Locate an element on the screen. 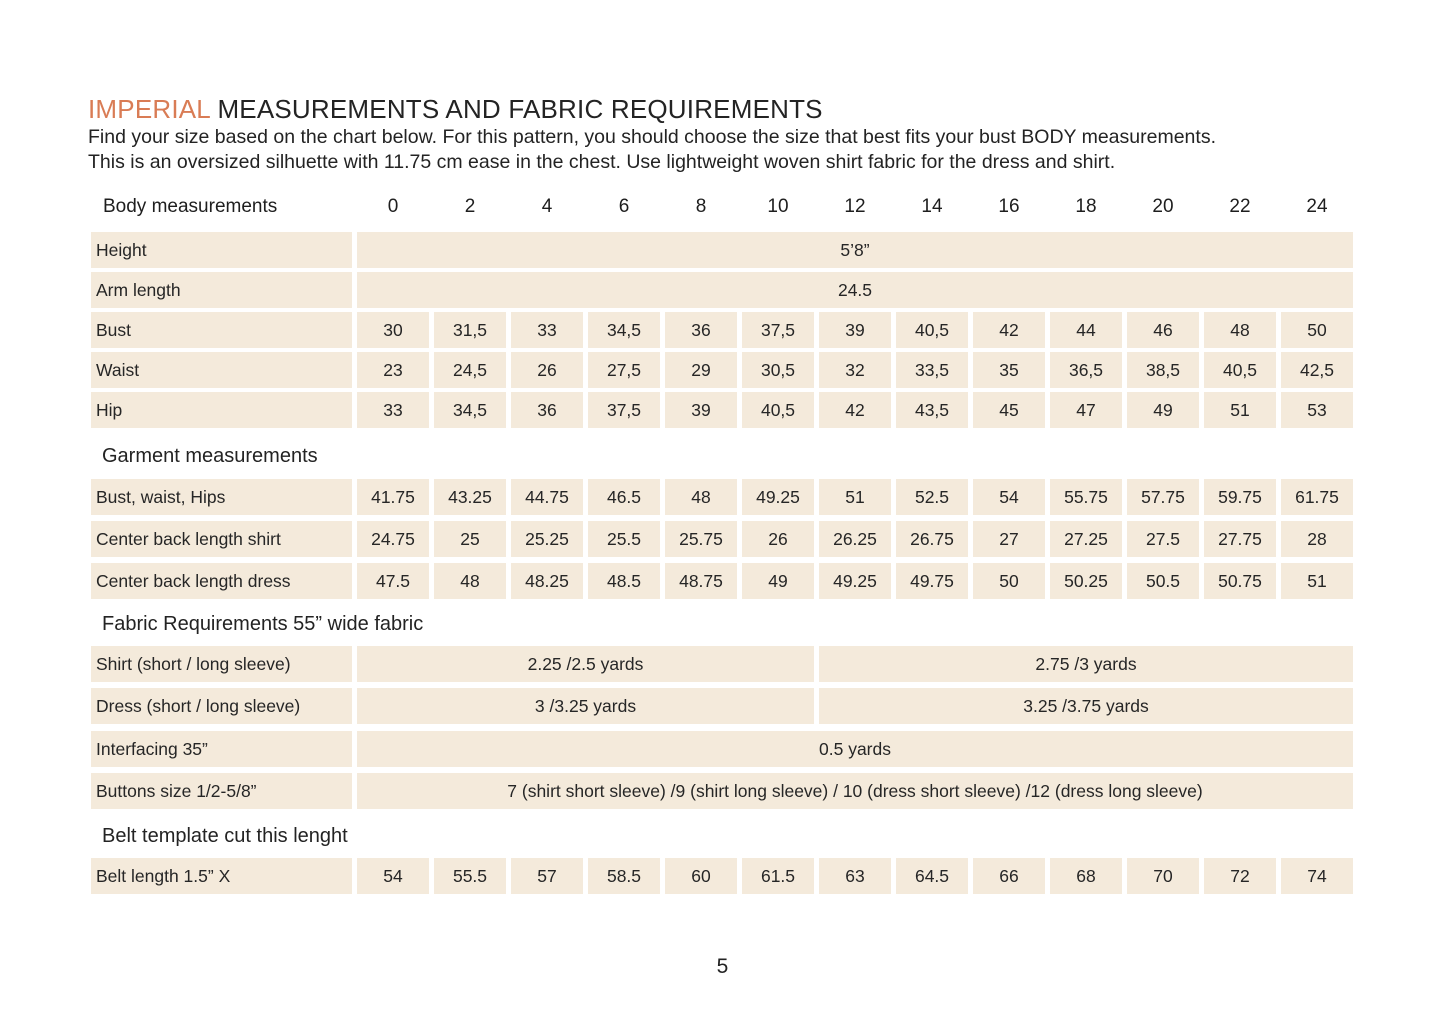 This screenshot has width=1445, height=1030. measurement-cell: 24.75 is located at coordinates (393, 539).